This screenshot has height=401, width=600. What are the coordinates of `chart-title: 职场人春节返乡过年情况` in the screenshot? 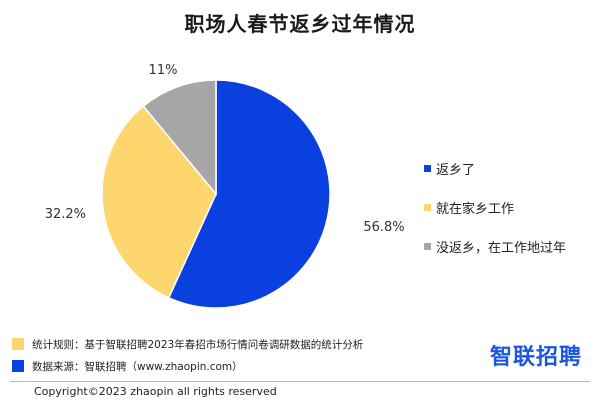 It's located at (300, 24).